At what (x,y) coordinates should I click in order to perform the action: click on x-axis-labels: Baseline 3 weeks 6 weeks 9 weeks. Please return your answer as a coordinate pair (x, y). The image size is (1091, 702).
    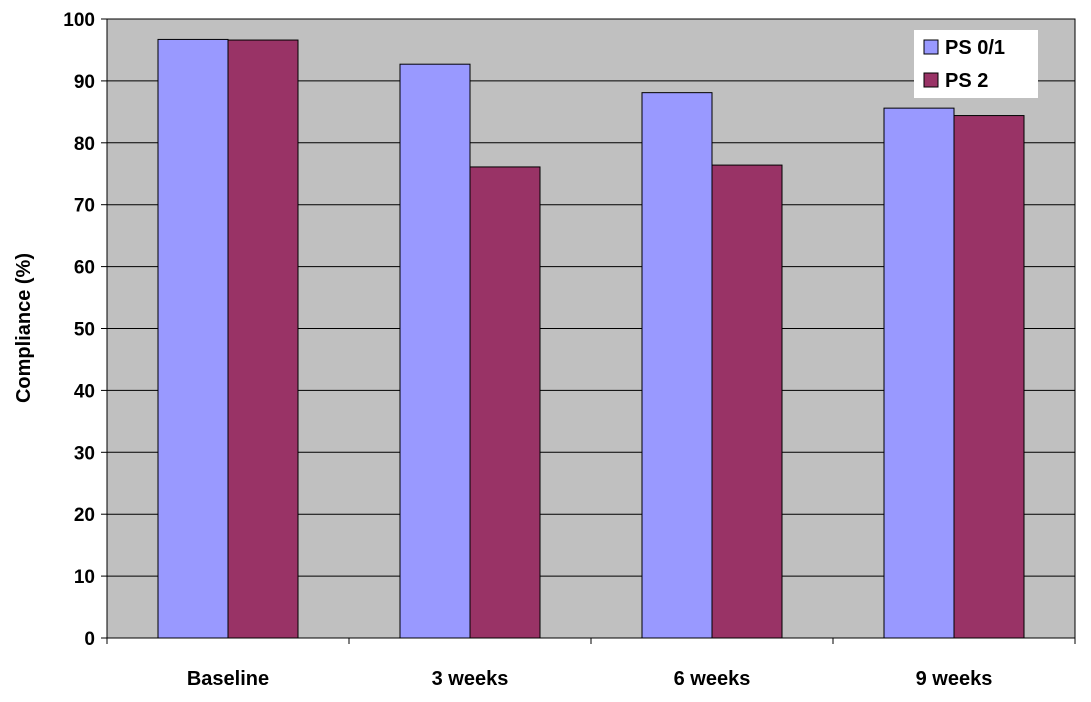
    Looking at the image, I should click on (591, 664).